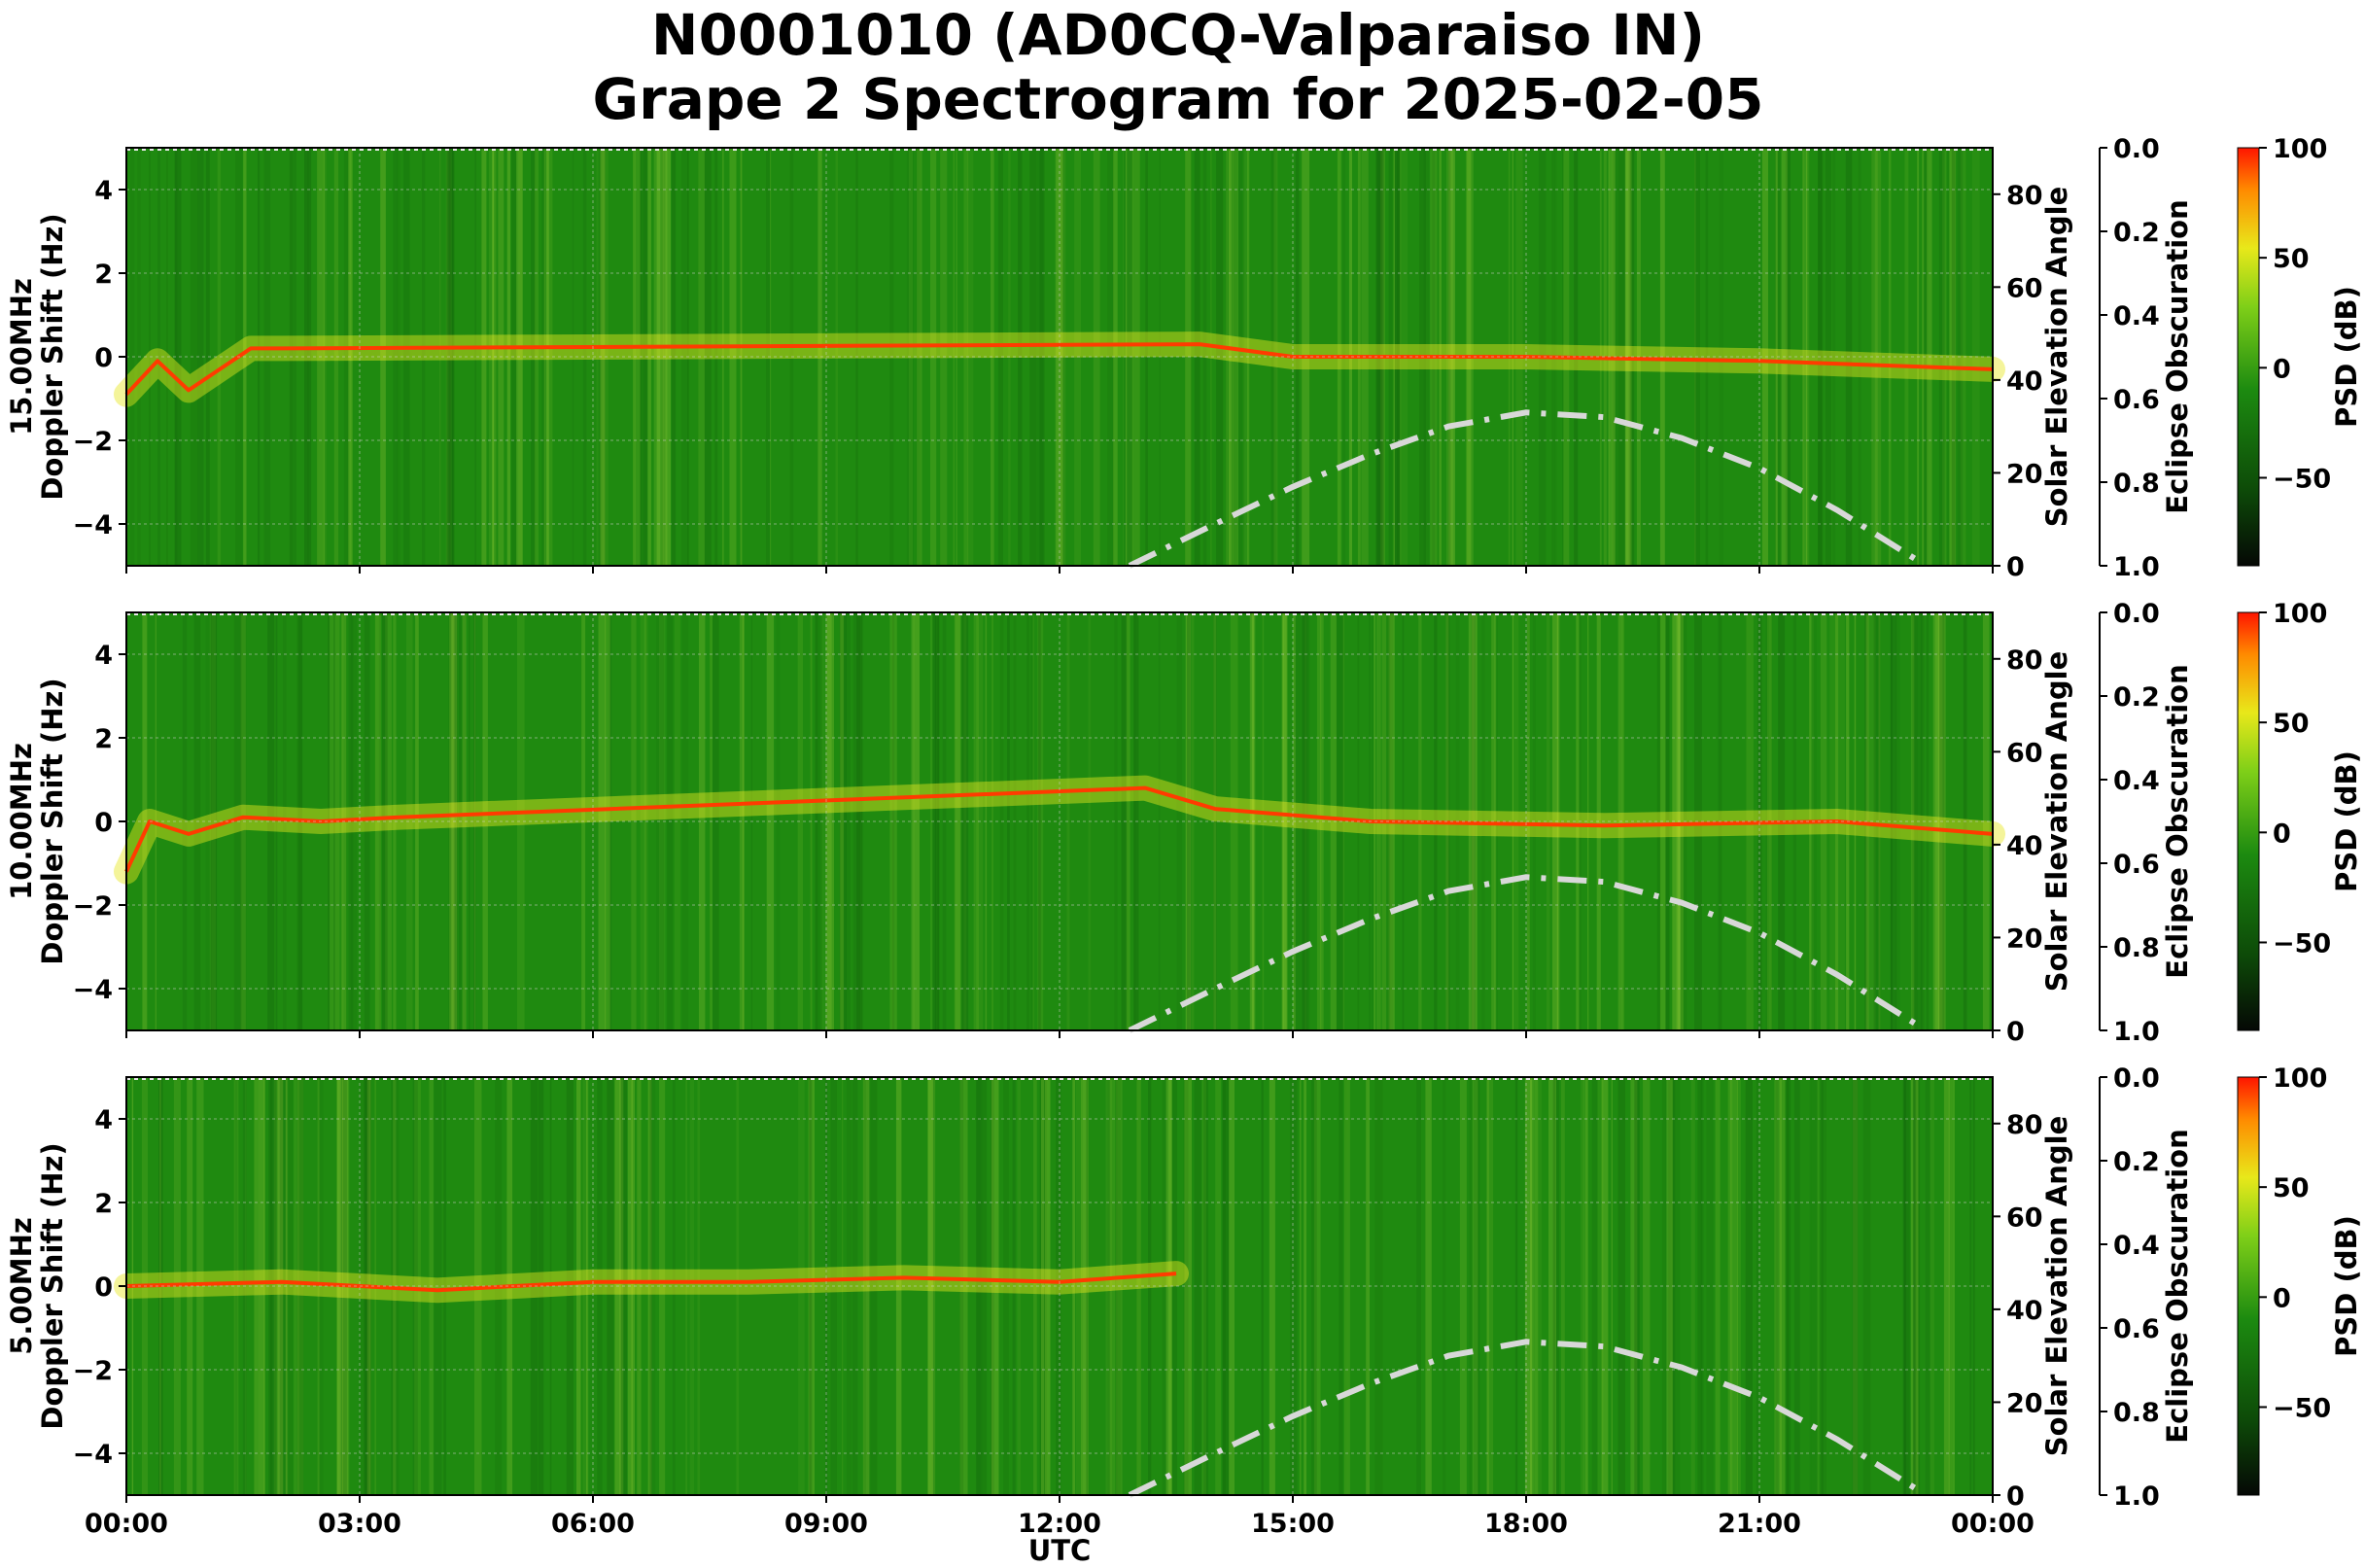 This screenshot has height=1568, width=2365. Describe the element at coordinates (103, 1204) in the screenshot. I see `y-tick-label: 2` at that location.